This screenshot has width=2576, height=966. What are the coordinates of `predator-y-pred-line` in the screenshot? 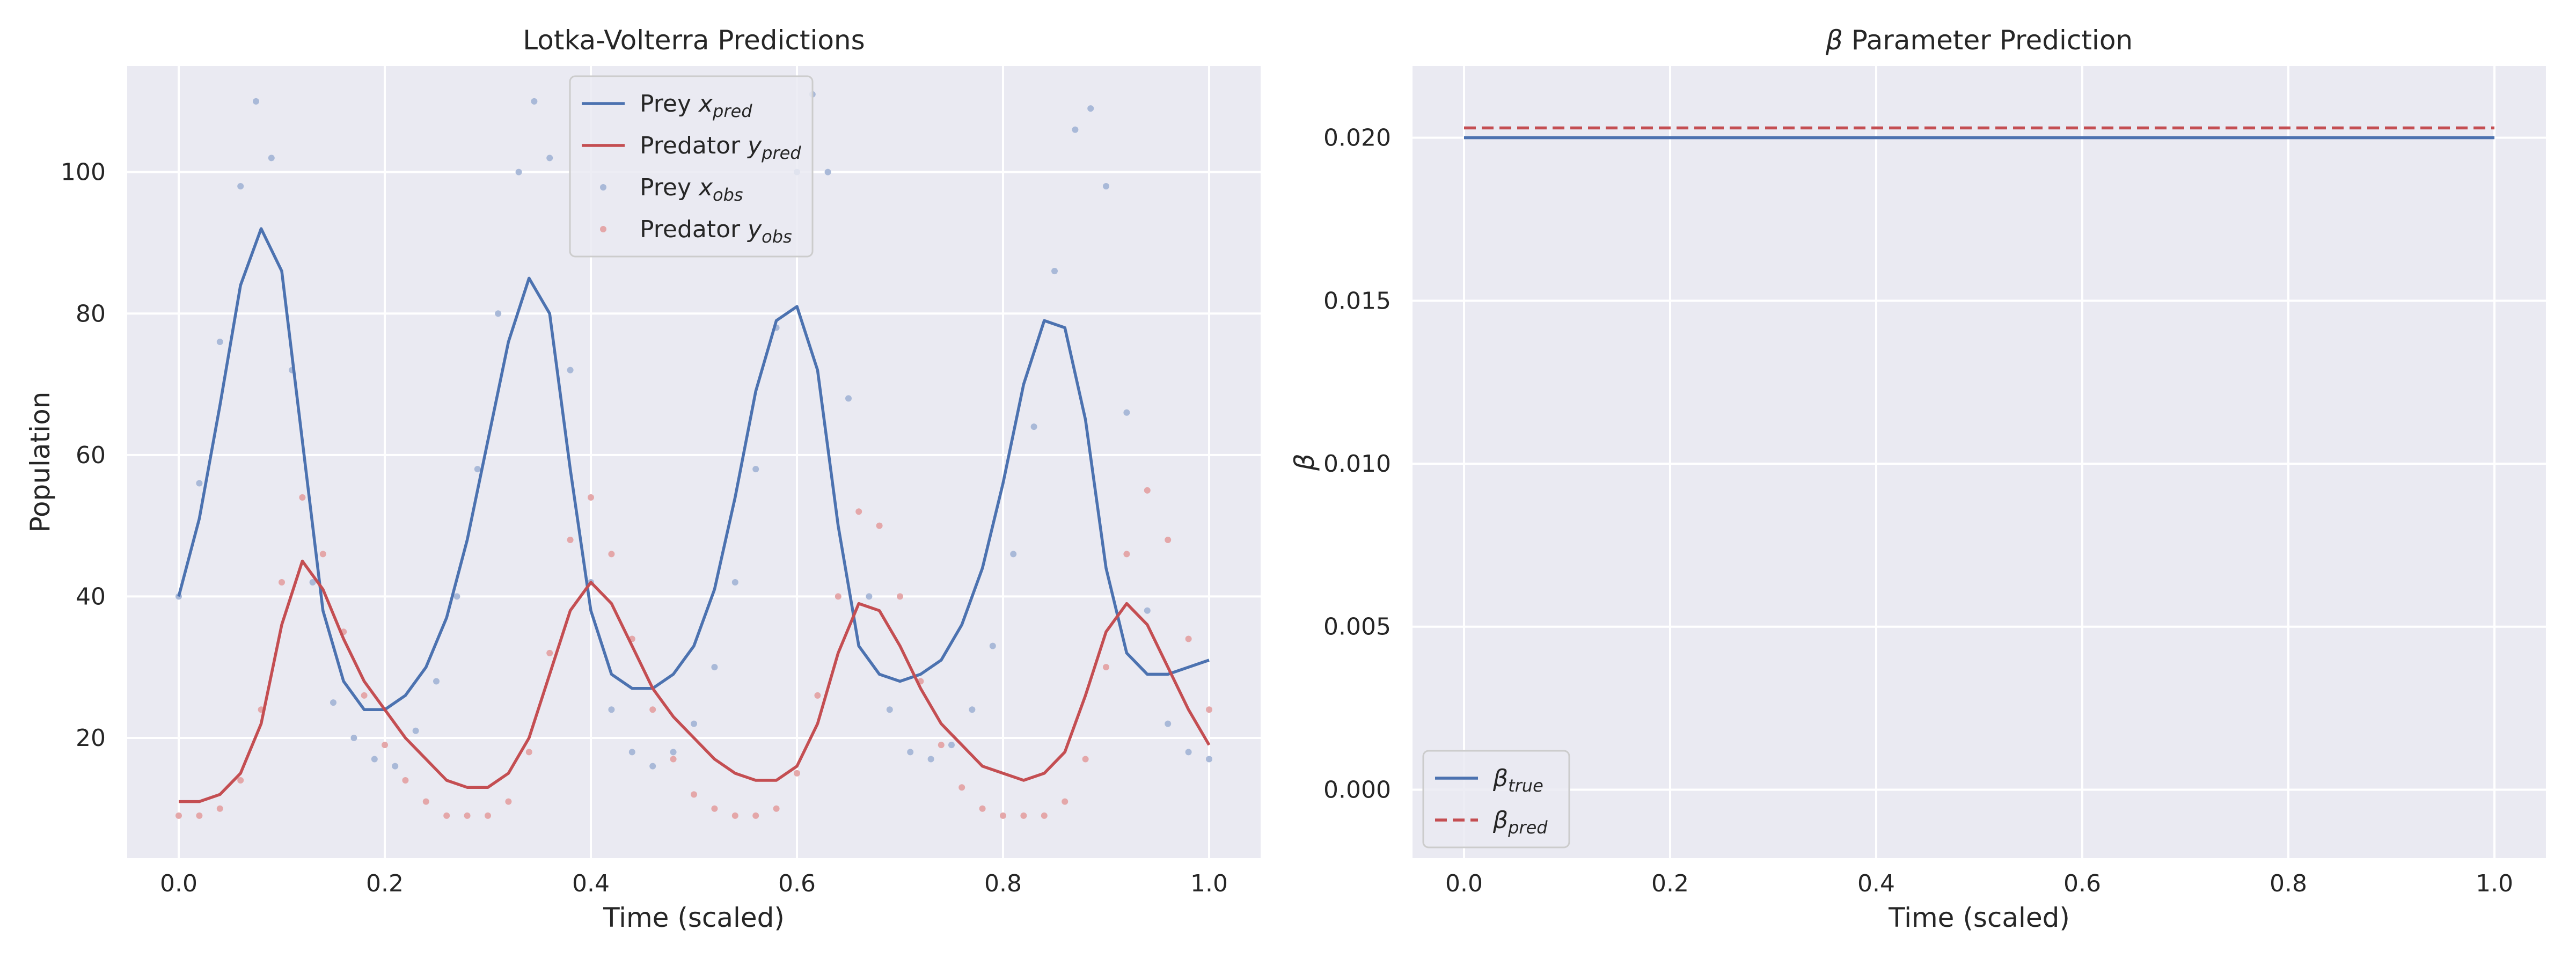 It's located at (695, 681).